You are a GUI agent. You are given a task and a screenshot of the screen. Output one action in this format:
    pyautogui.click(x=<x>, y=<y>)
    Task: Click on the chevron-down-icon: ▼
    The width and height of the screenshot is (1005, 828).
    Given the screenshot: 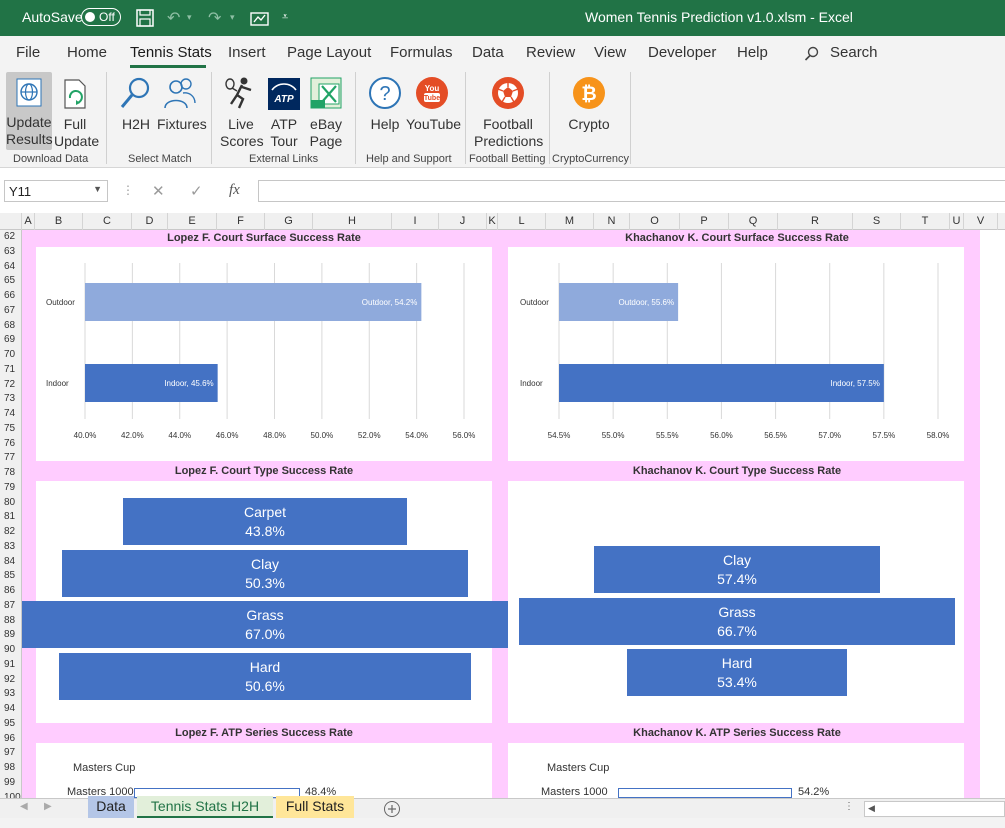 What is the action you would take?
    pyautogui.click(x=97, y=189)
    